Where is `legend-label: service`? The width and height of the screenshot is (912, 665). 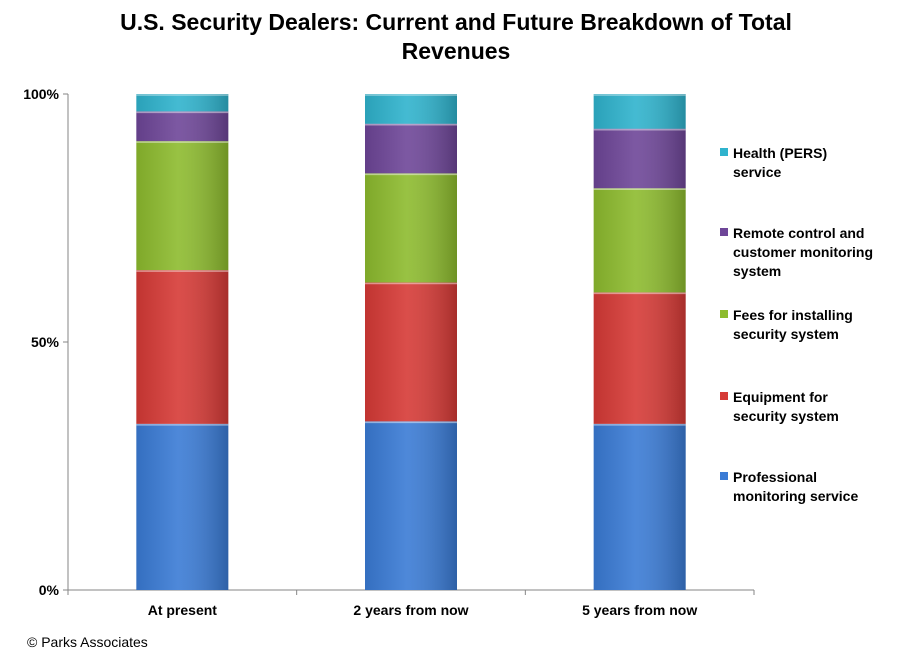 legend-label: service is located at coordinates (757, 172).